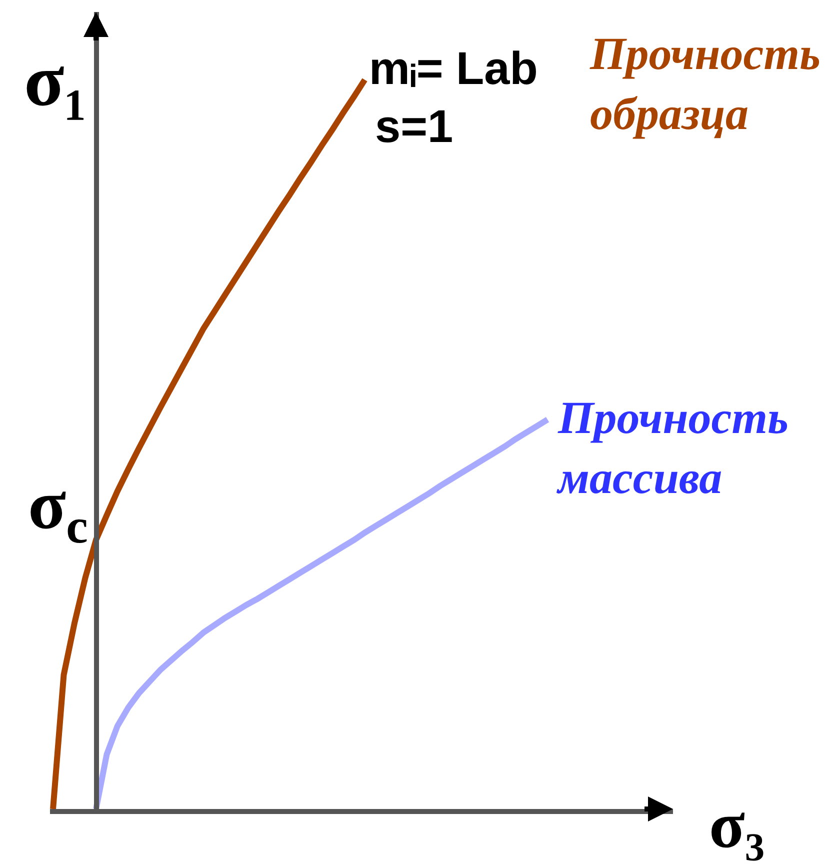  Describe the element at coordinates (414, 126) in the screenshot. I see `annotation: s=1` at that location.